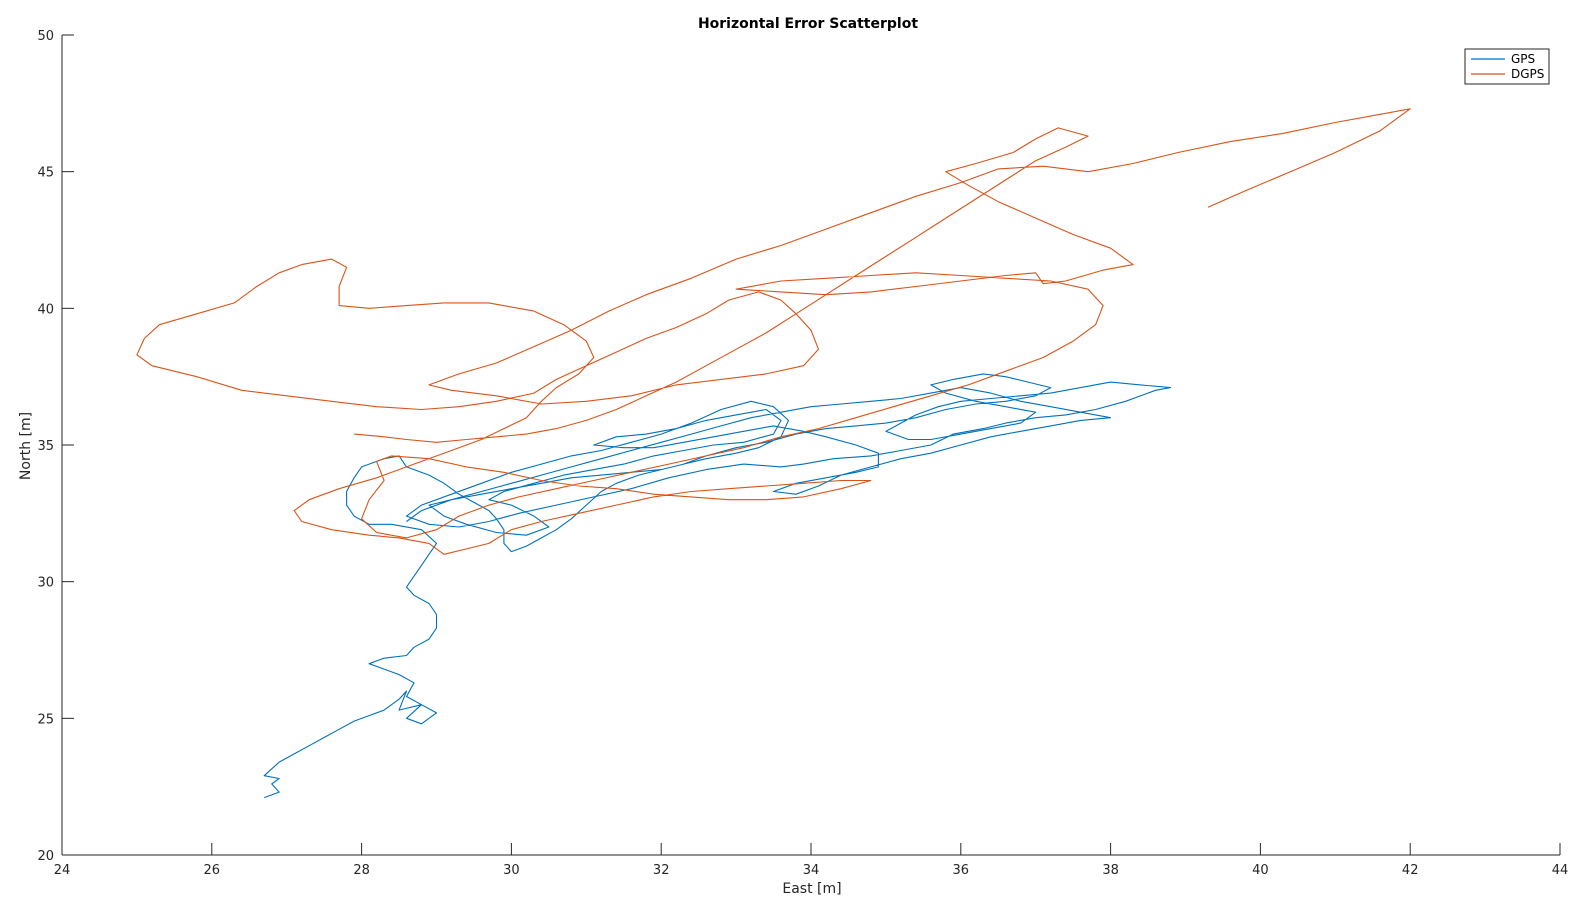  Describe the element at coordinates (808, 24) in the screenshot. I see `chart-title: Horizontal Error Scatterplot` at that location.